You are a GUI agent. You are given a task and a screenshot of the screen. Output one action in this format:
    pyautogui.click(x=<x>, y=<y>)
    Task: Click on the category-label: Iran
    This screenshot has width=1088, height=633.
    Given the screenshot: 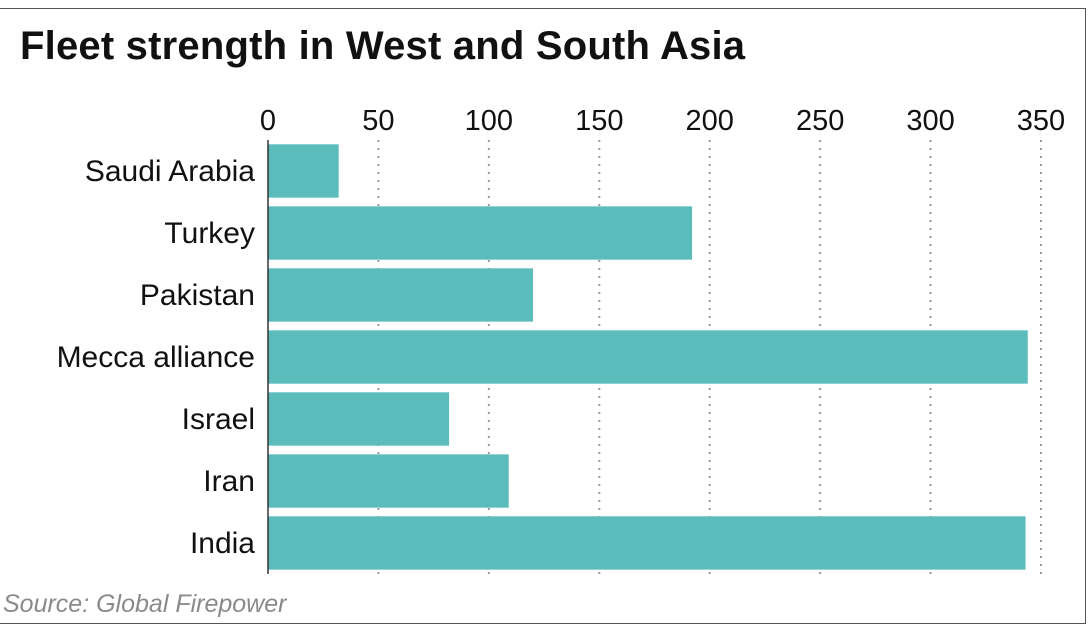 What is the action you would take?
    pyautogui.click(x=229, y=481)
    